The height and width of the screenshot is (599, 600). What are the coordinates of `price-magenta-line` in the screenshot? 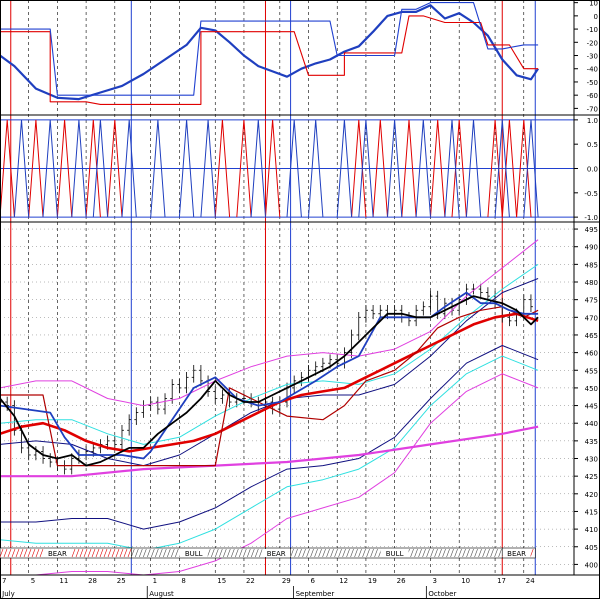 It's located at (269, 451).